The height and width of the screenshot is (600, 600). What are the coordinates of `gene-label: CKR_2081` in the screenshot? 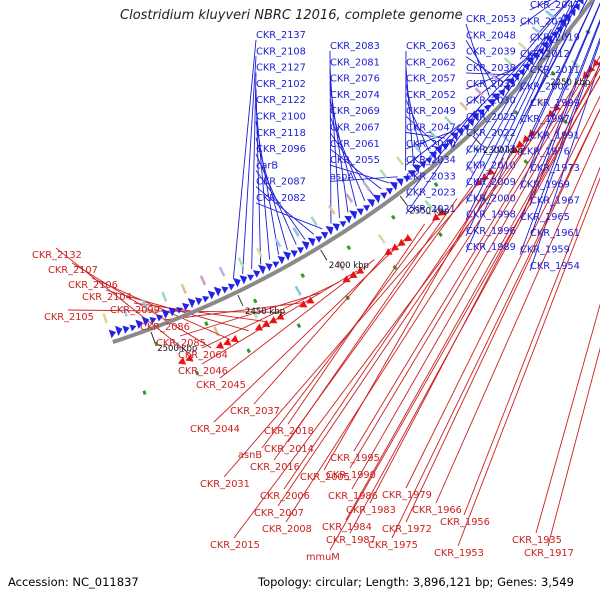 It's located at (355, 62).